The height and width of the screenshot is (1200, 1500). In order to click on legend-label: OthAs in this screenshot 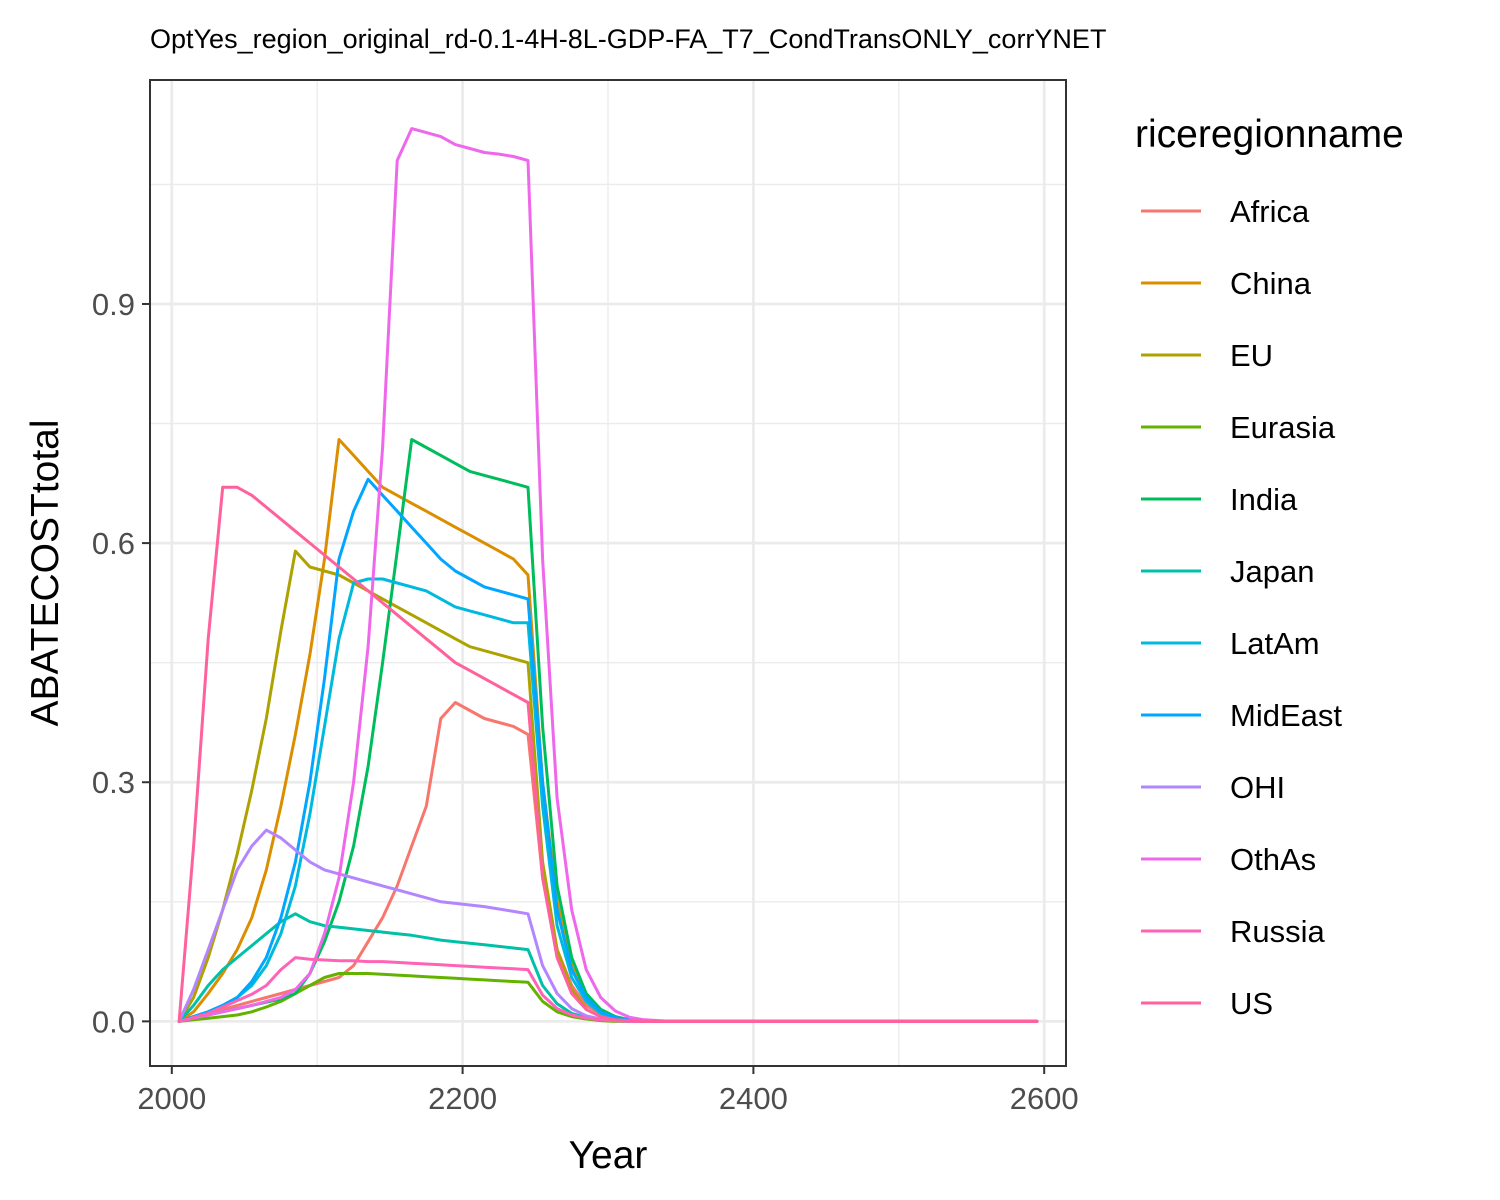, I will do `click(1273, 859)`.